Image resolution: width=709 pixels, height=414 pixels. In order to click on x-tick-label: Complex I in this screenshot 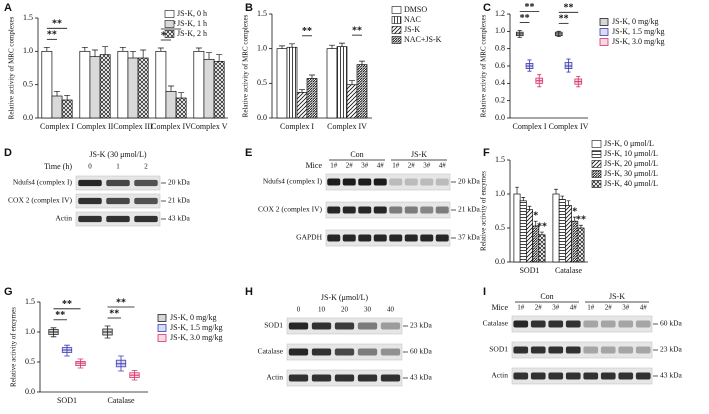, I will do `click(297, 126)`.